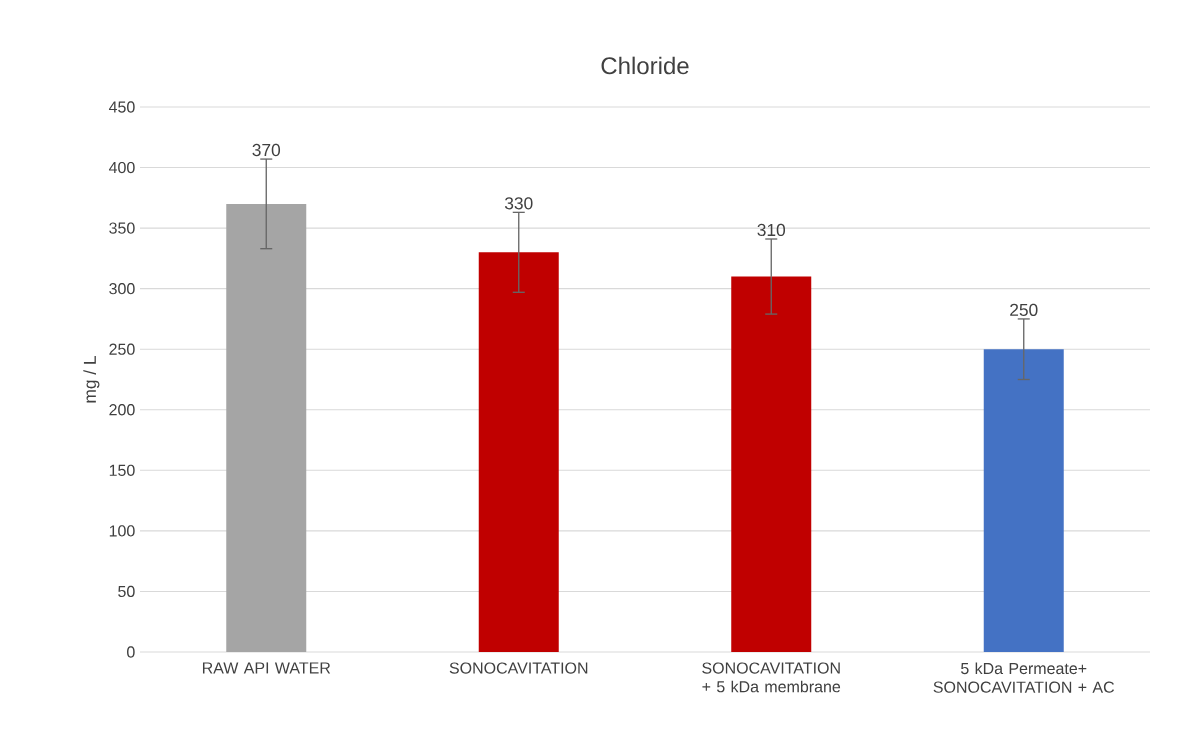 The width and height of the screenshot is (1179, 738). Describe the element at coordinates (771, 677) in the screenshot. I see `x-tick-label: SONOCAVITATION + 5 kDa membrane` at that location.